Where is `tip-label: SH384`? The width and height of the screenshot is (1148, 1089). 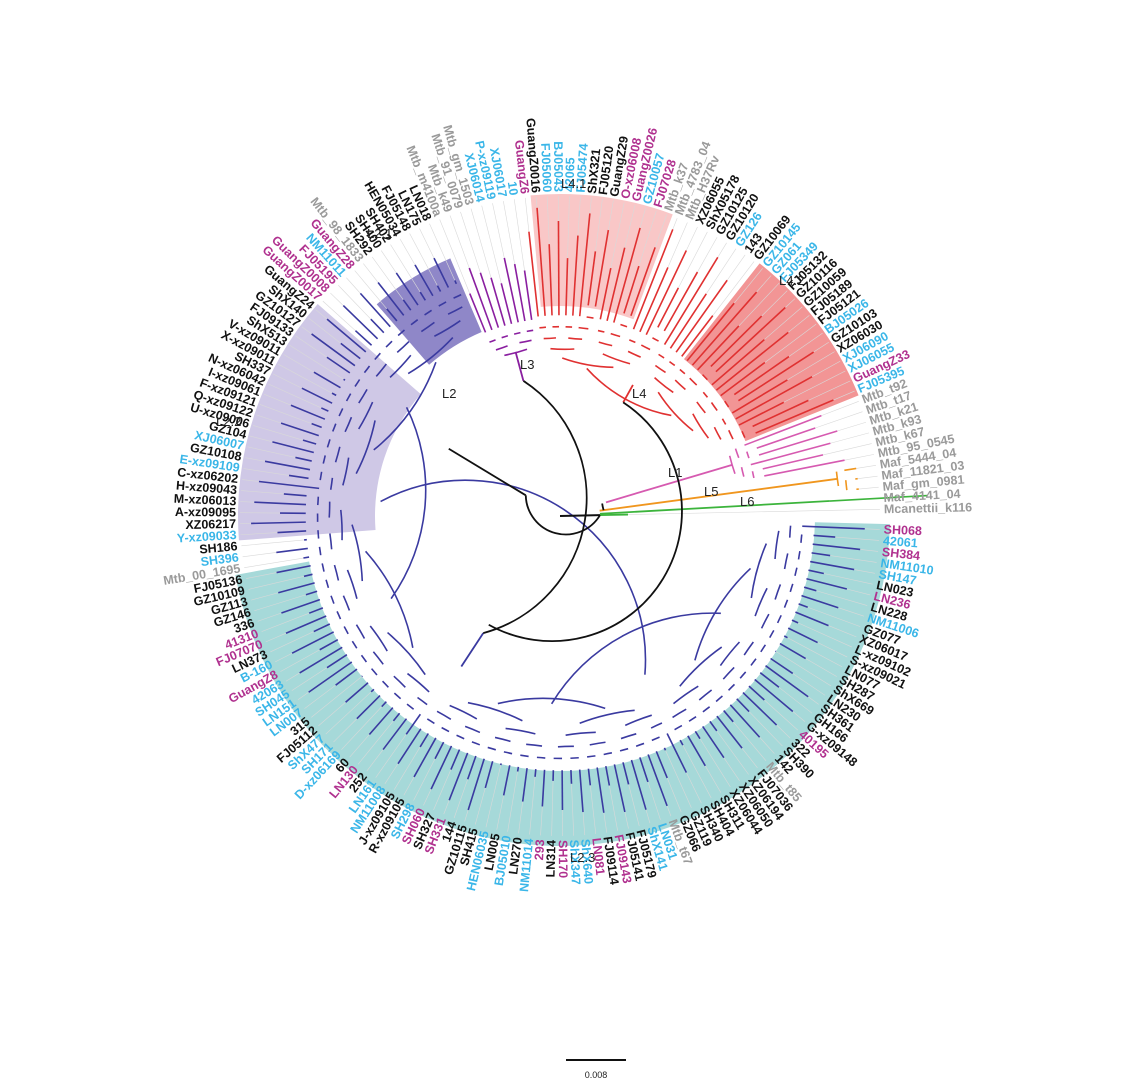 tip-label: SH384 is located at coordinates (901, 554).